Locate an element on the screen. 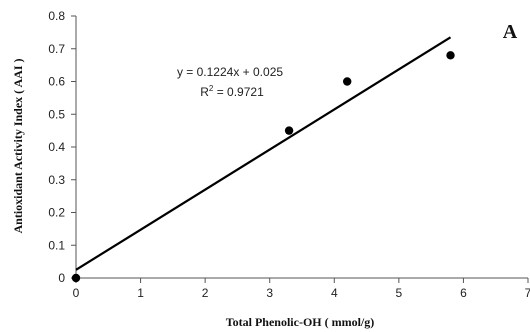 This screenshot has width=530, height=332. y-tick-label: 0 is located at coordinates (61, 278).